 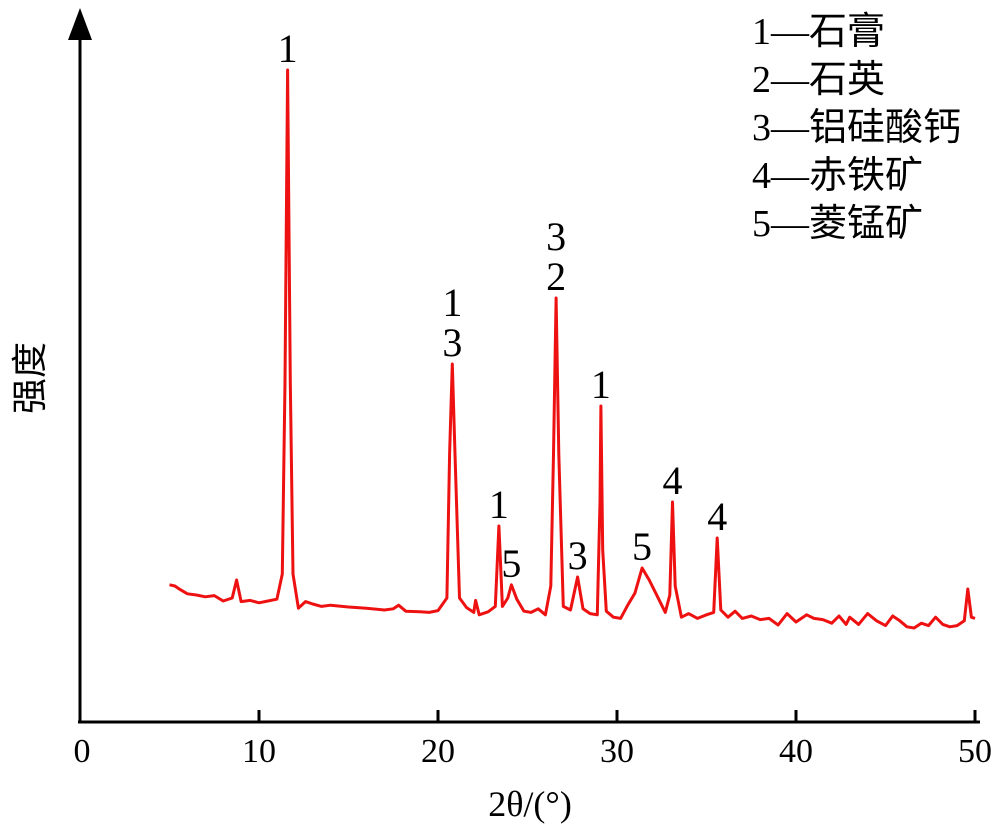 What do you see at coordinates (452, 342) in the screenshot?
I see `peak-label-1-1: 3` at bounding box center [452, 342].